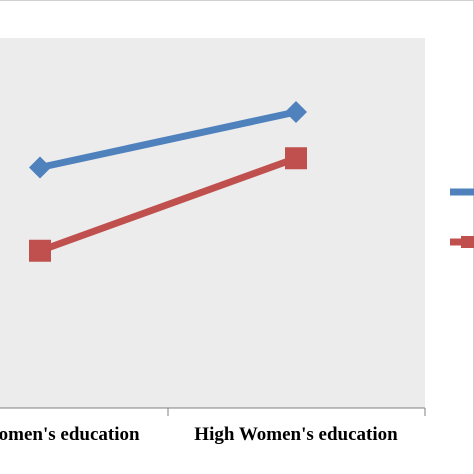  What do you see at coordinates (296, 434) in the screenshot?
I see `x-tick-label-high: High Women's education` at bounding box center [296, 434].